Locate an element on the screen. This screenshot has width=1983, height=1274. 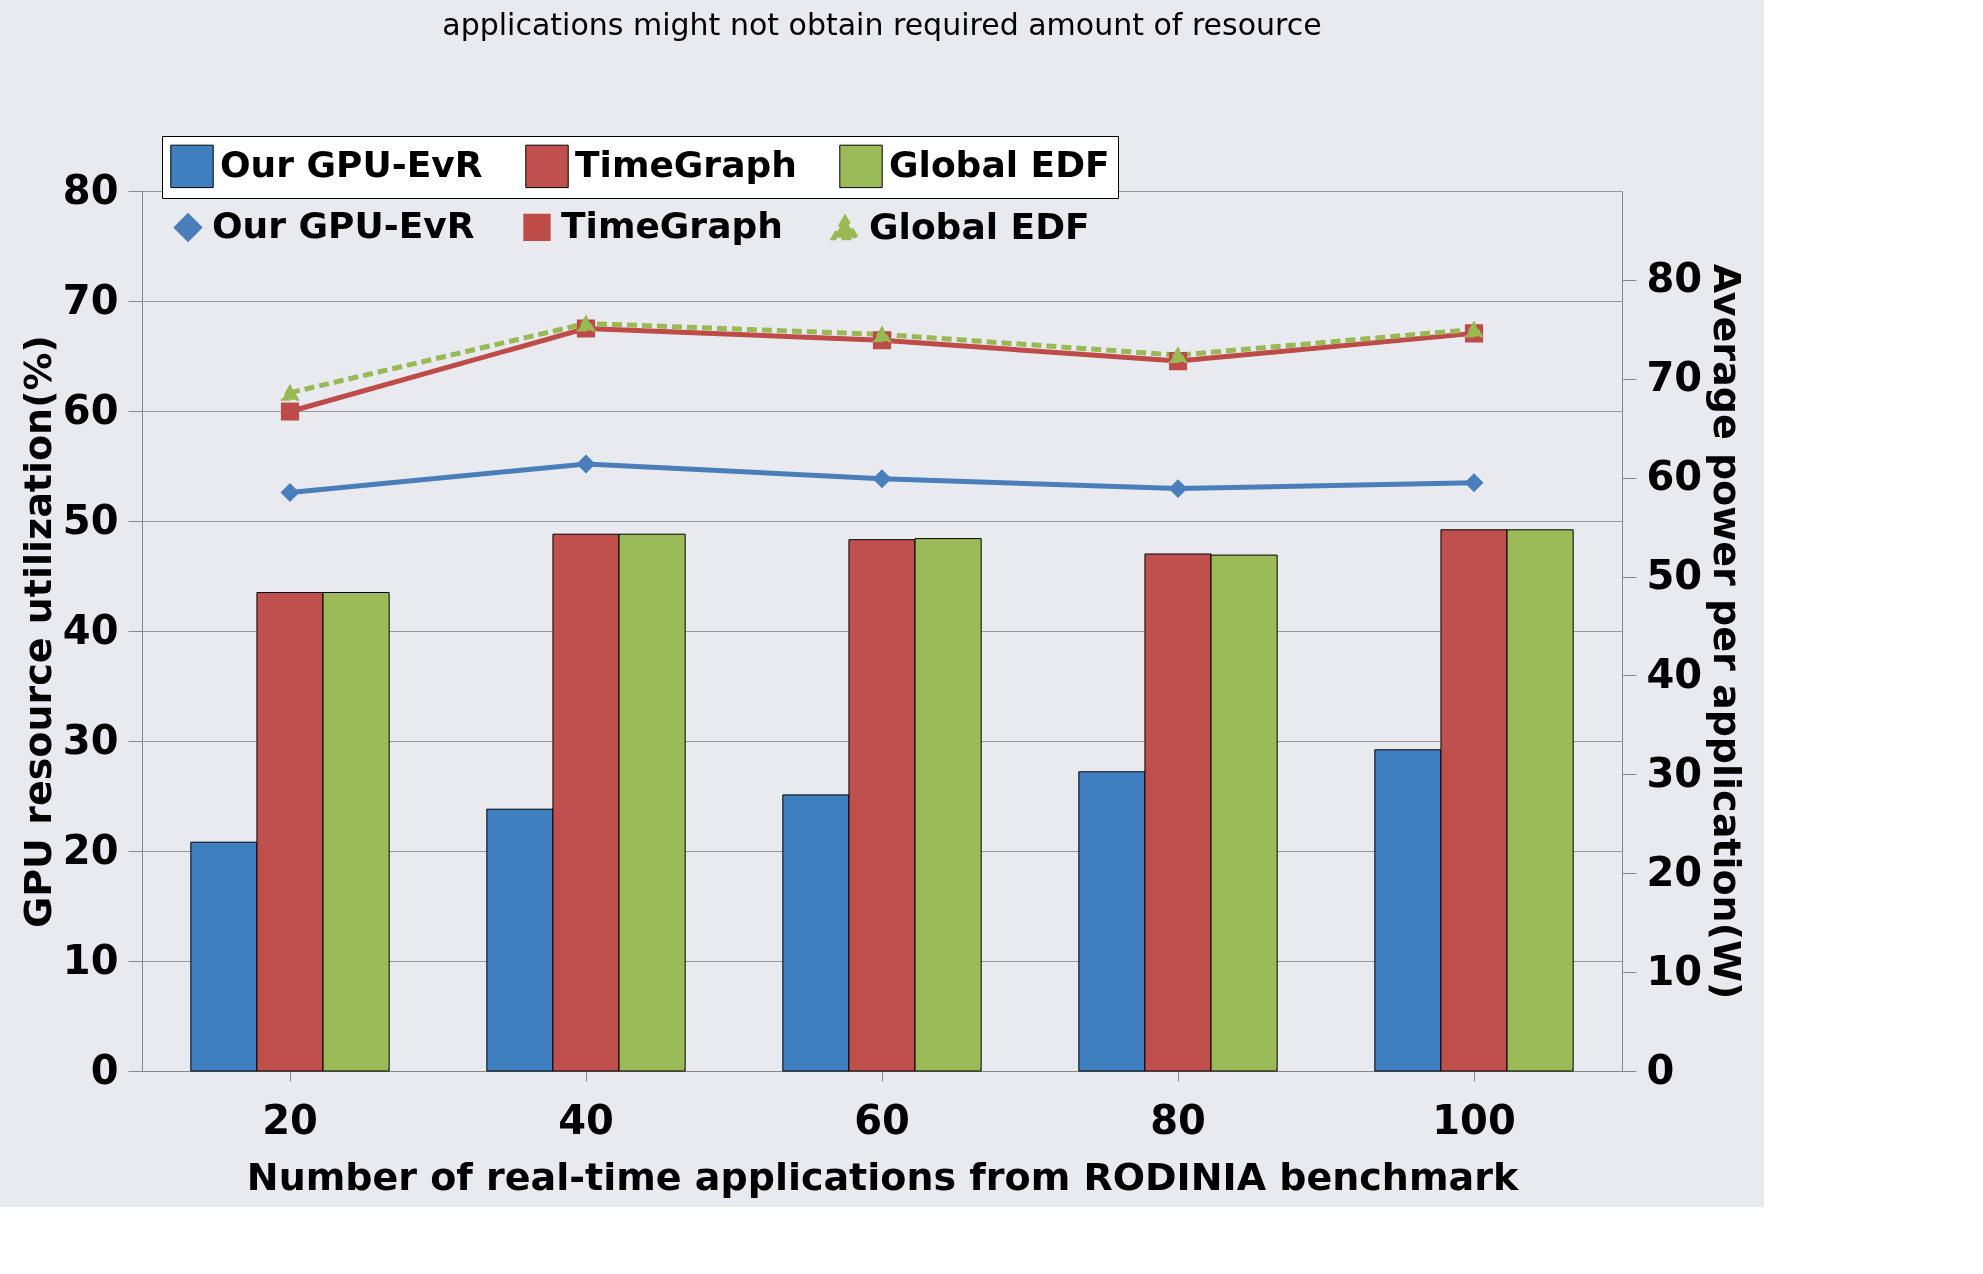
y2-tick-label: 70 is located at coordinates (1674, 377).